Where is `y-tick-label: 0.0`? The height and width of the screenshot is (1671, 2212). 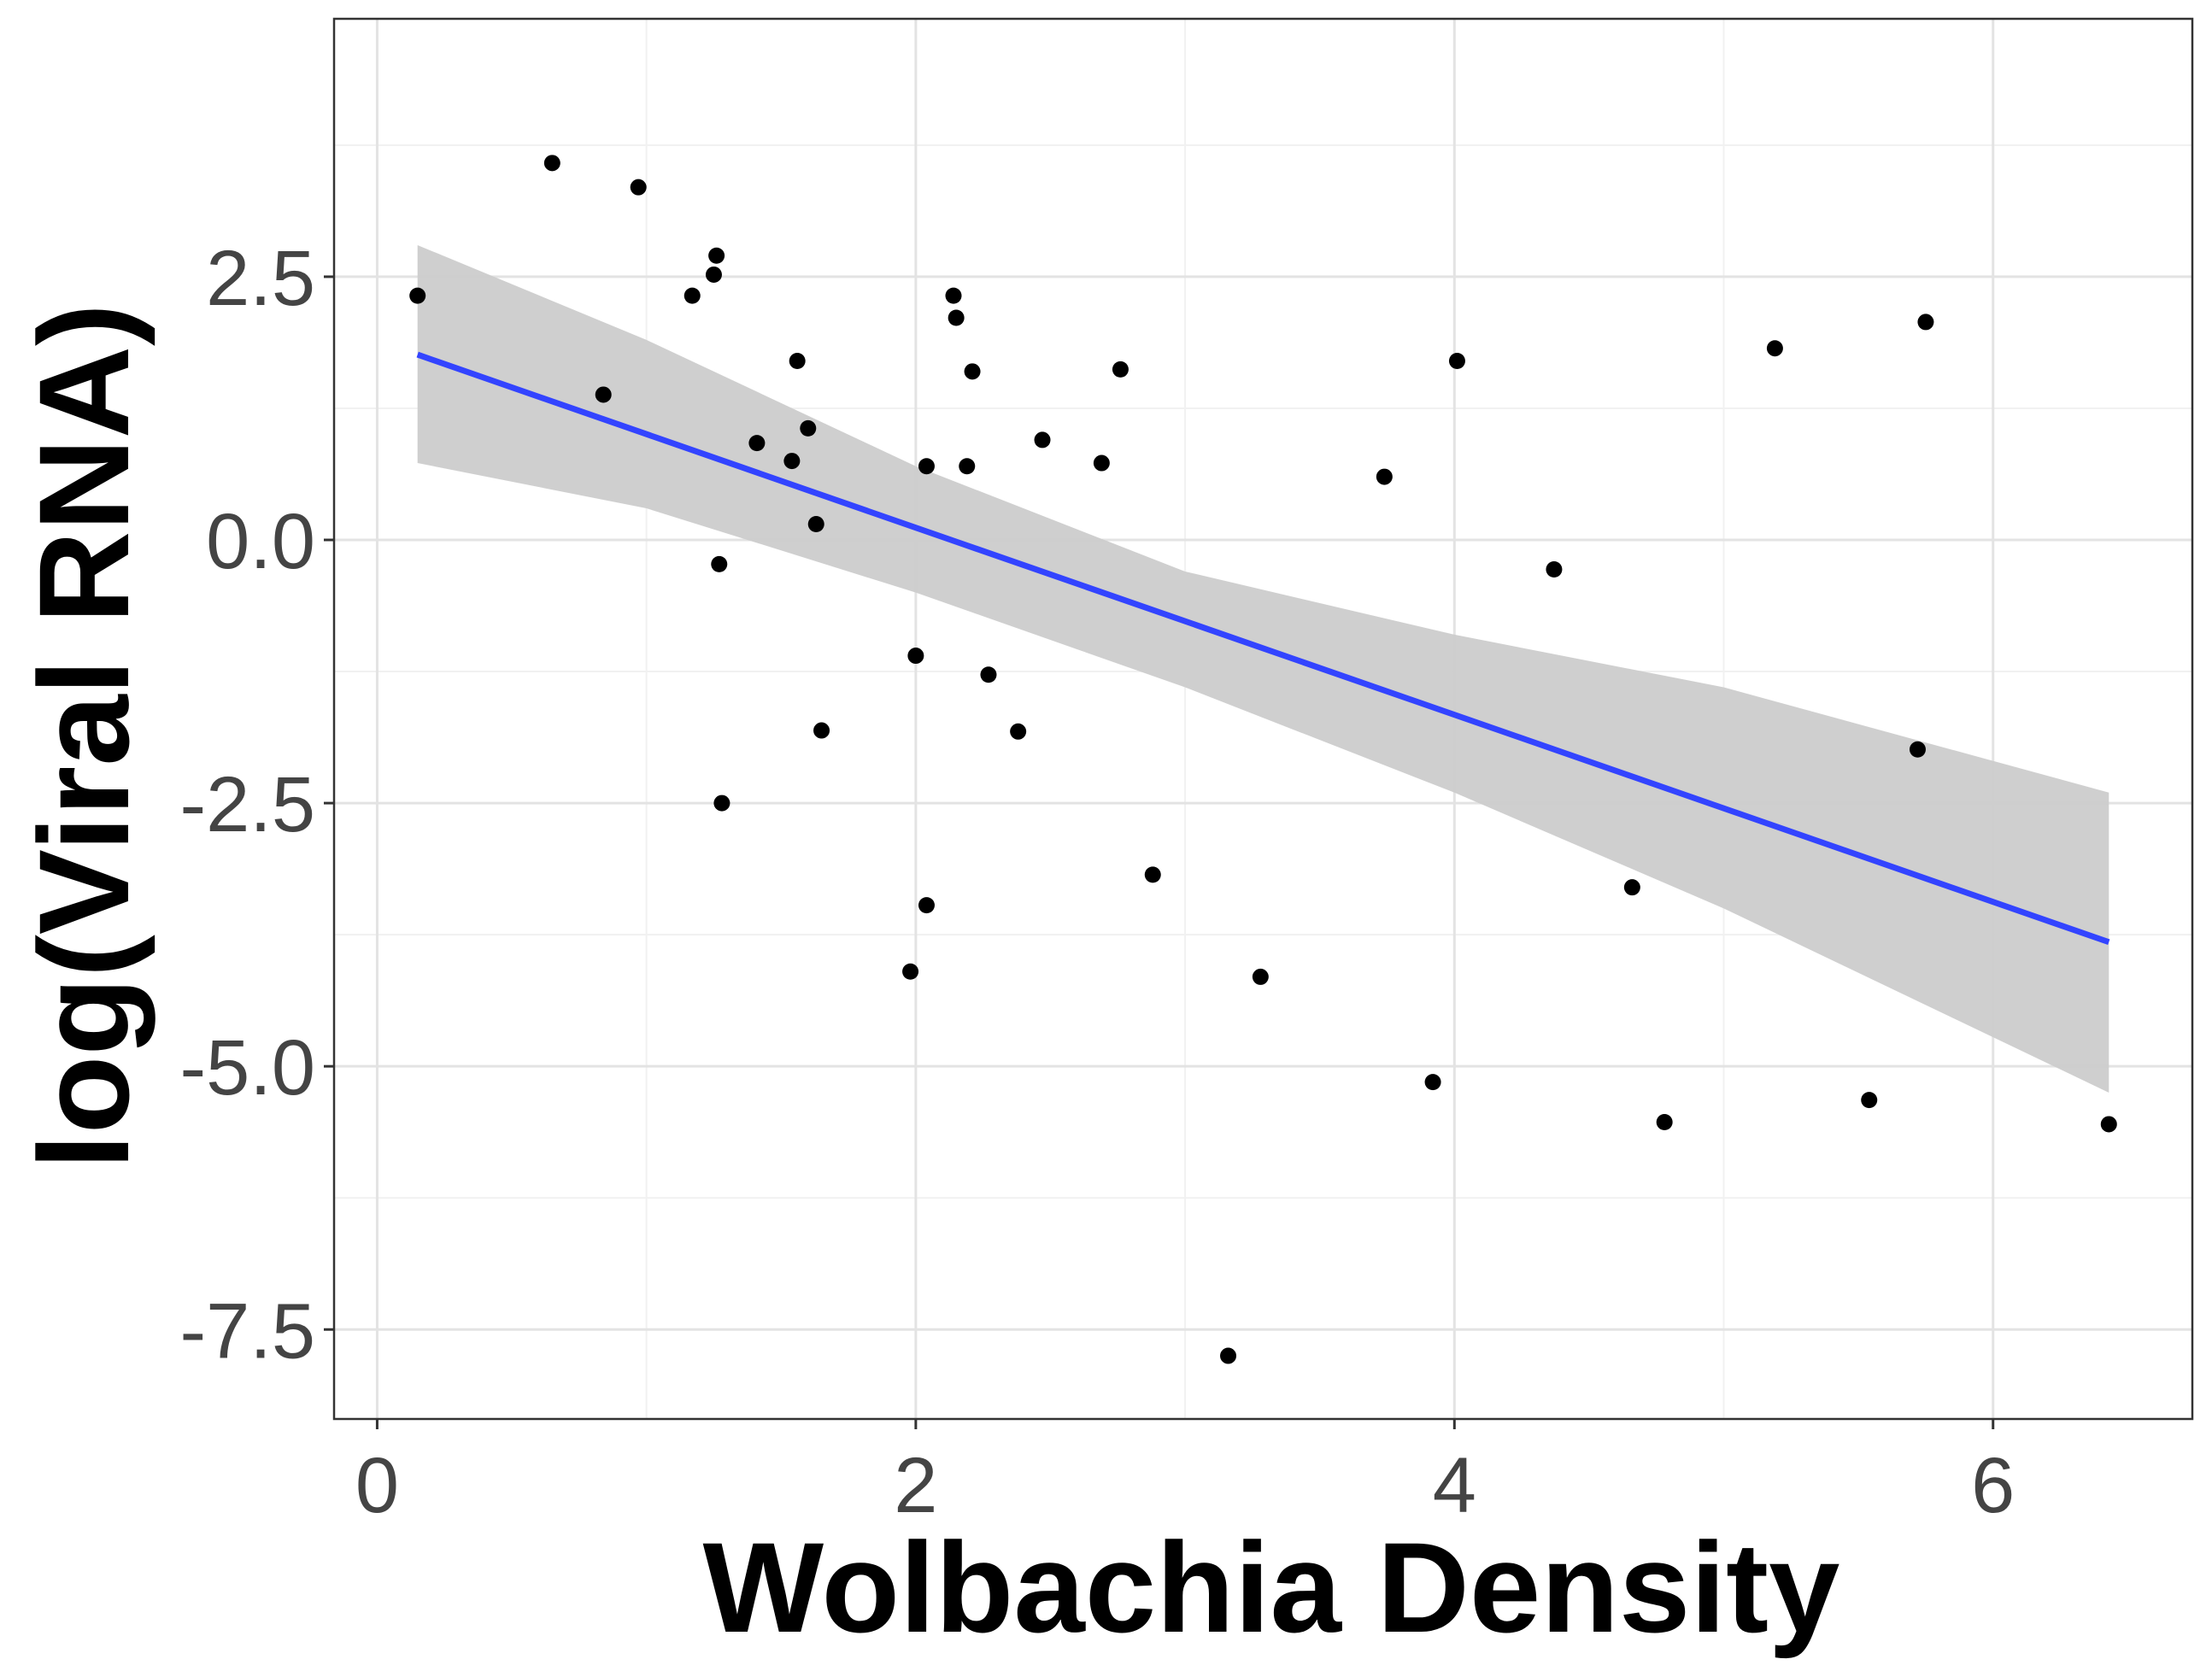 y-tick-label: 0.0 is located at coordinates (260, 541).